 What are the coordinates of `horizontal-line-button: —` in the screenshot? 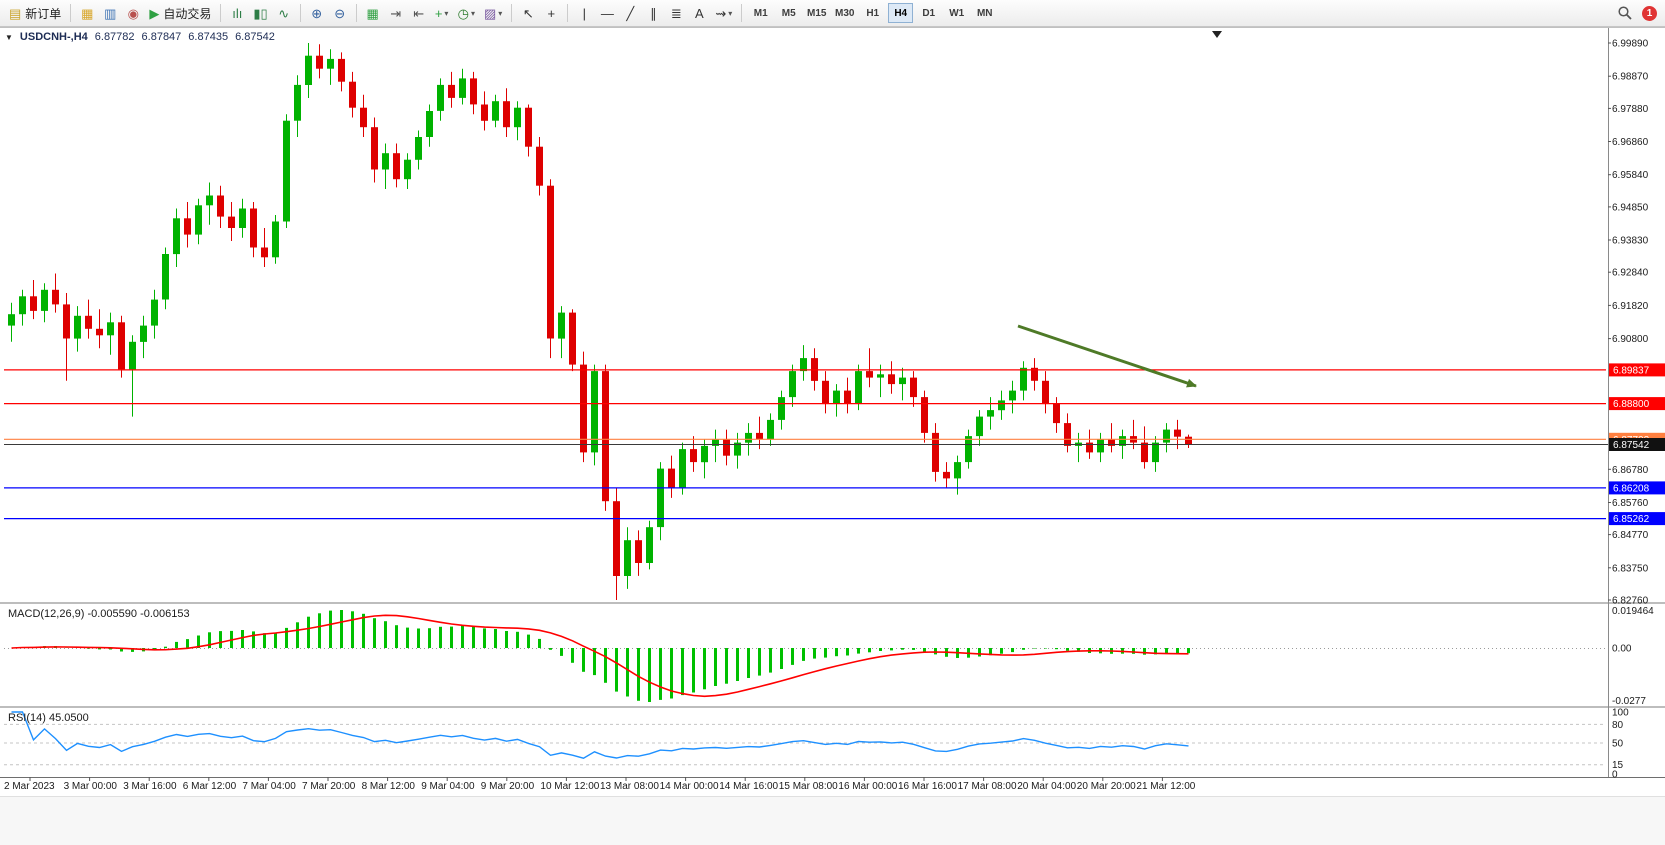 It's located at (607, 13).